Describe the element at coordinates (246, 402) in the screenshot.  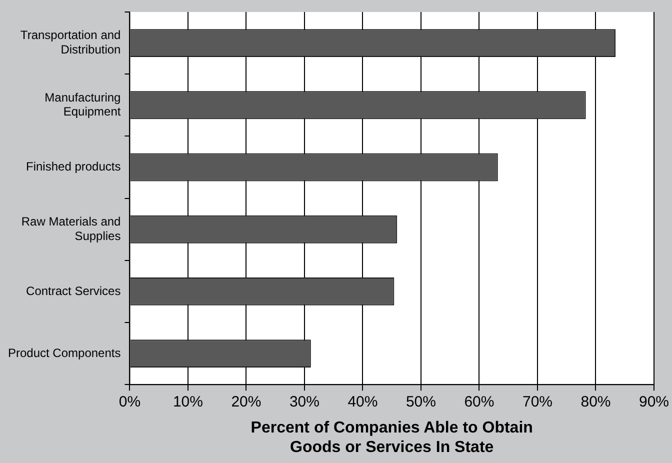
I see `x-tick-label: 20%` at that location.